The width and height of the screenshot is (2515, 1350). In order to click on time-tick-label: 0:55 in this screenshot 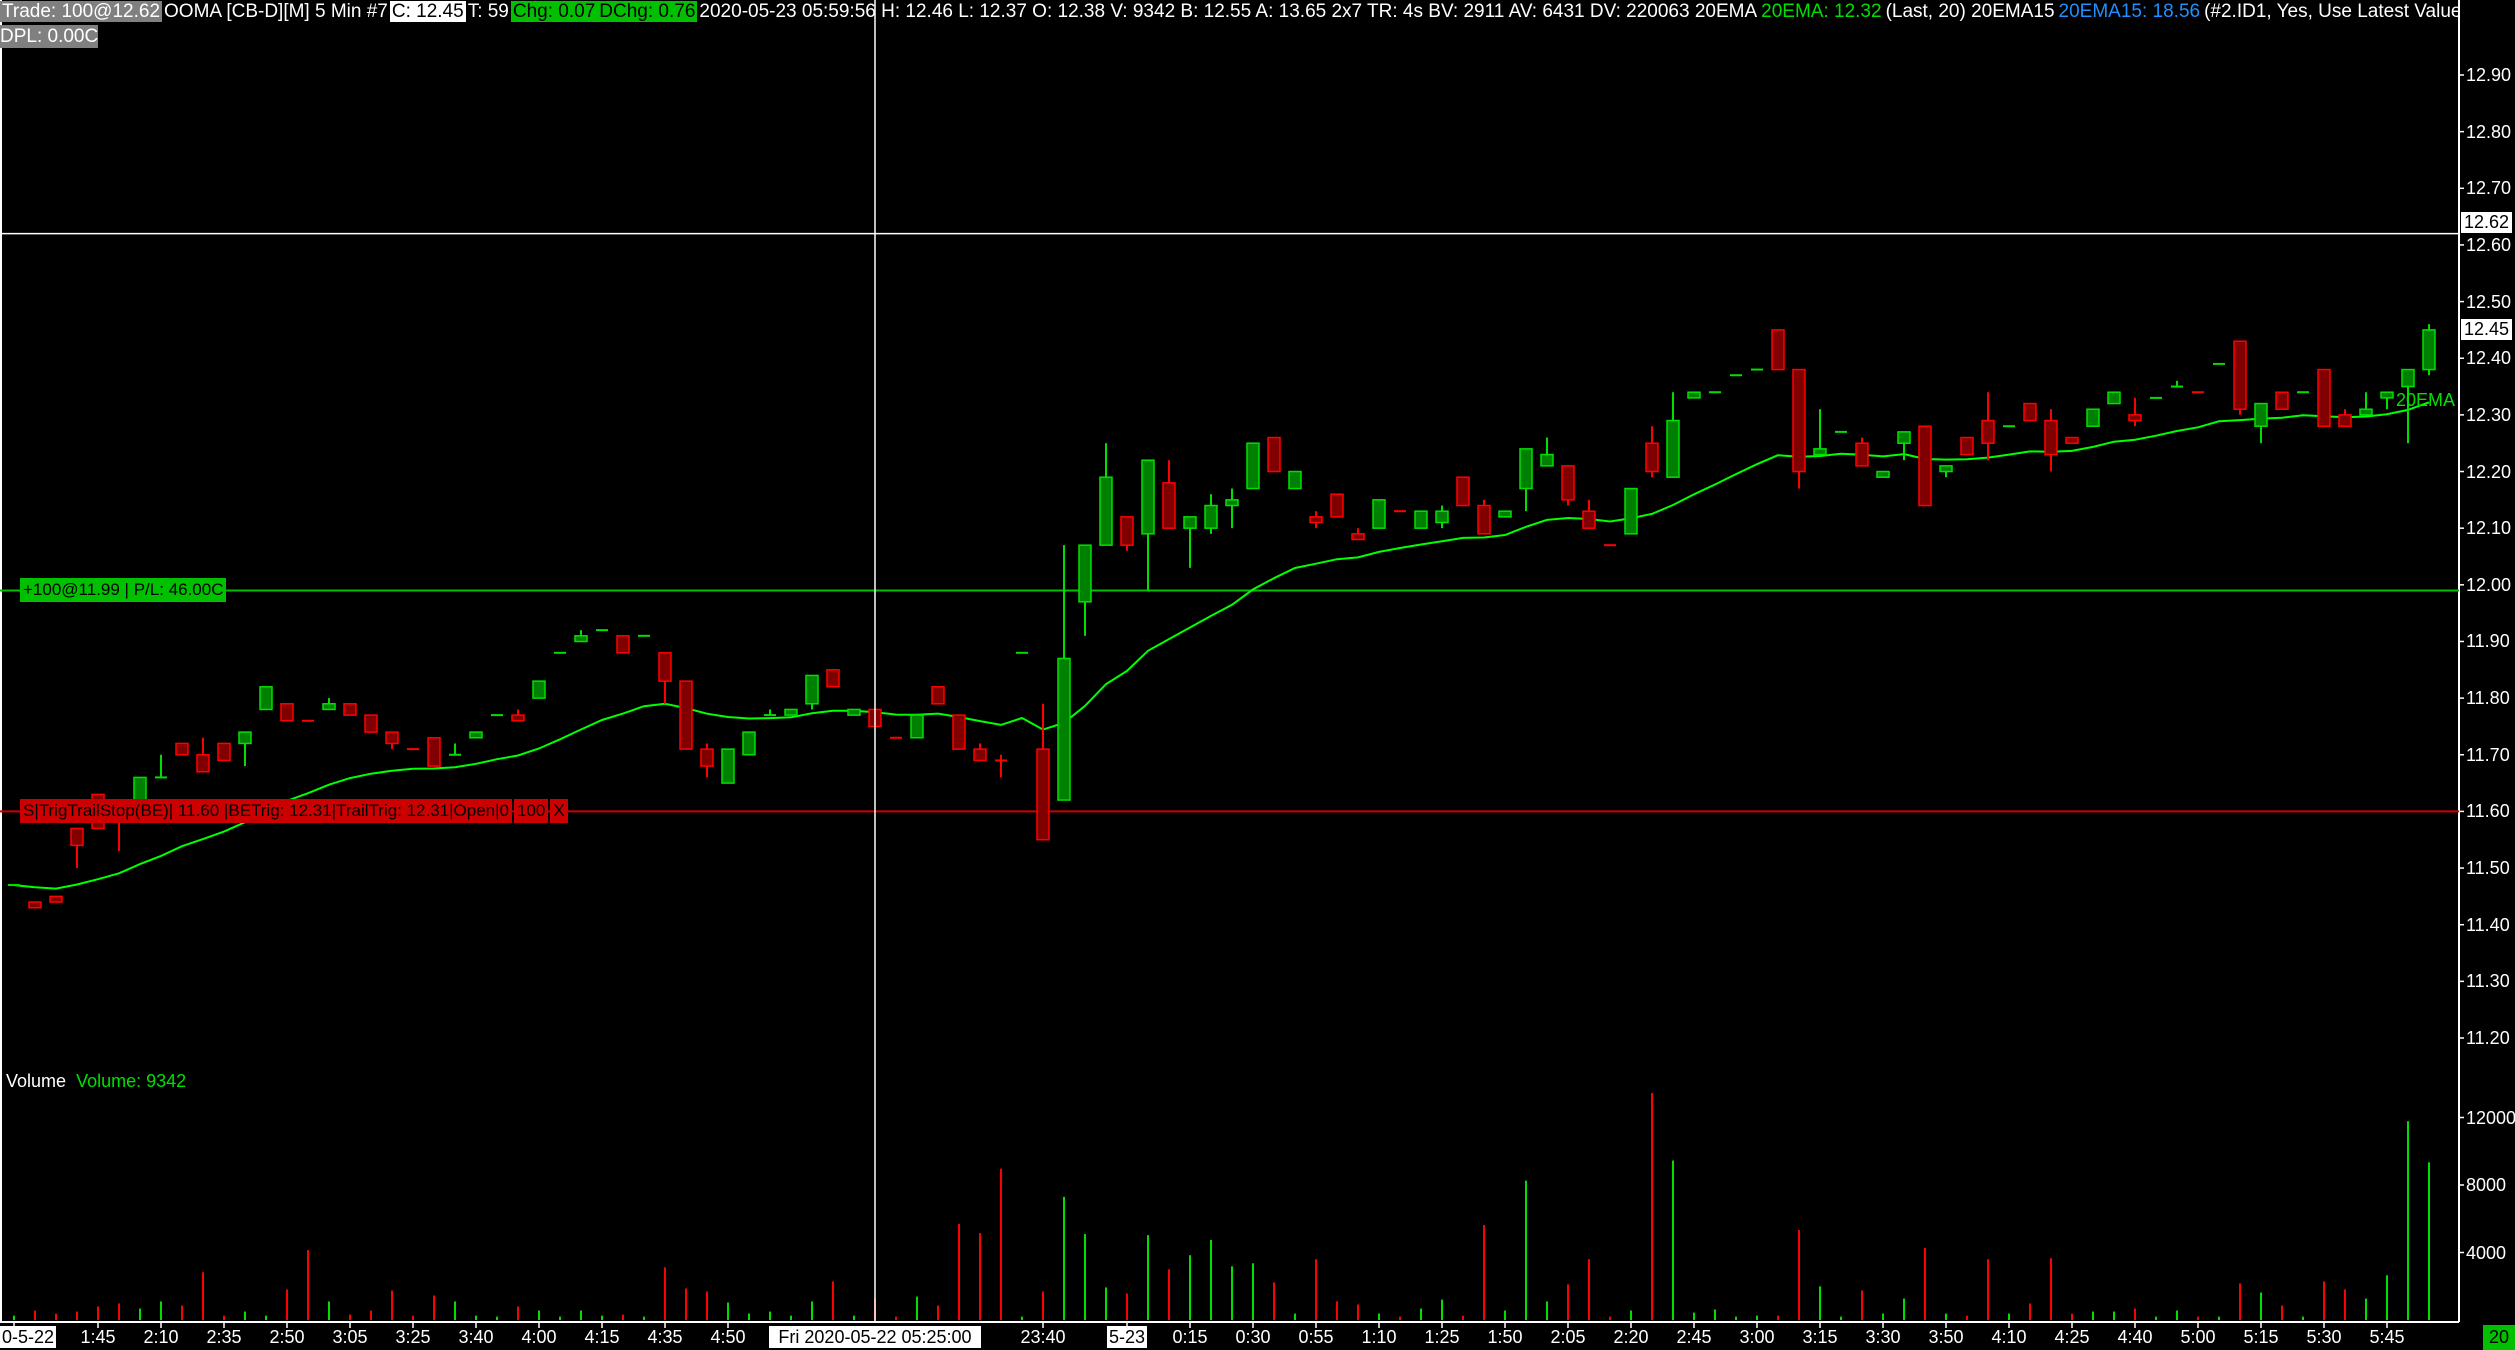, I will do `click(1316, 1337)`.